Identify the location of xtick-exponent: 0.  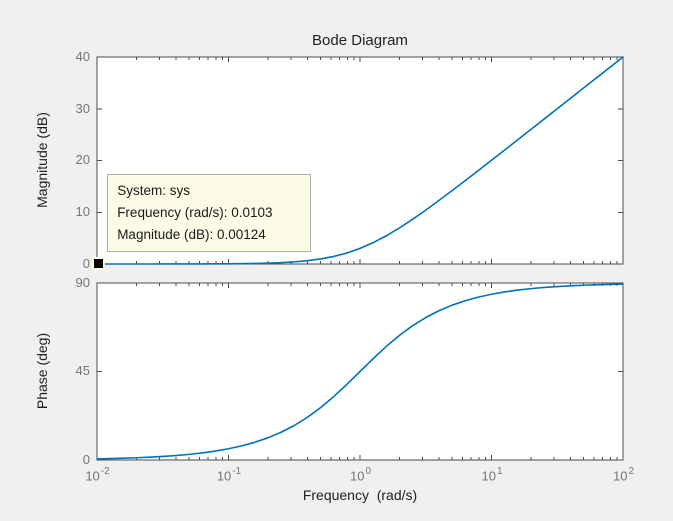
(368, 471).